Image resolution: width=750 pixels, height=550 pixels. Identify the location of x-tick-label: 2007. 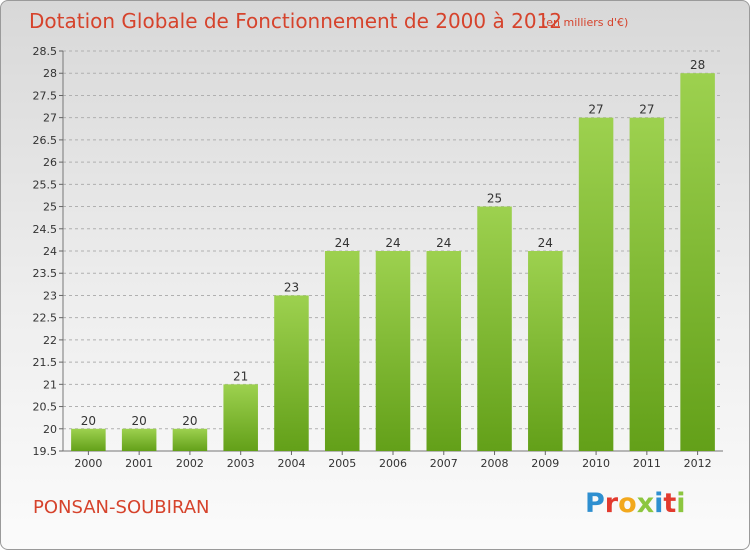
(444, 463).